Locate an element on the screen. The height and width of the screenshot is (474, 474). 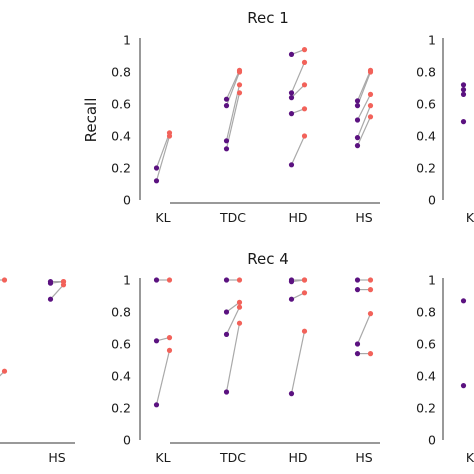
p3-pre-point is located at coordinates (50, 283).